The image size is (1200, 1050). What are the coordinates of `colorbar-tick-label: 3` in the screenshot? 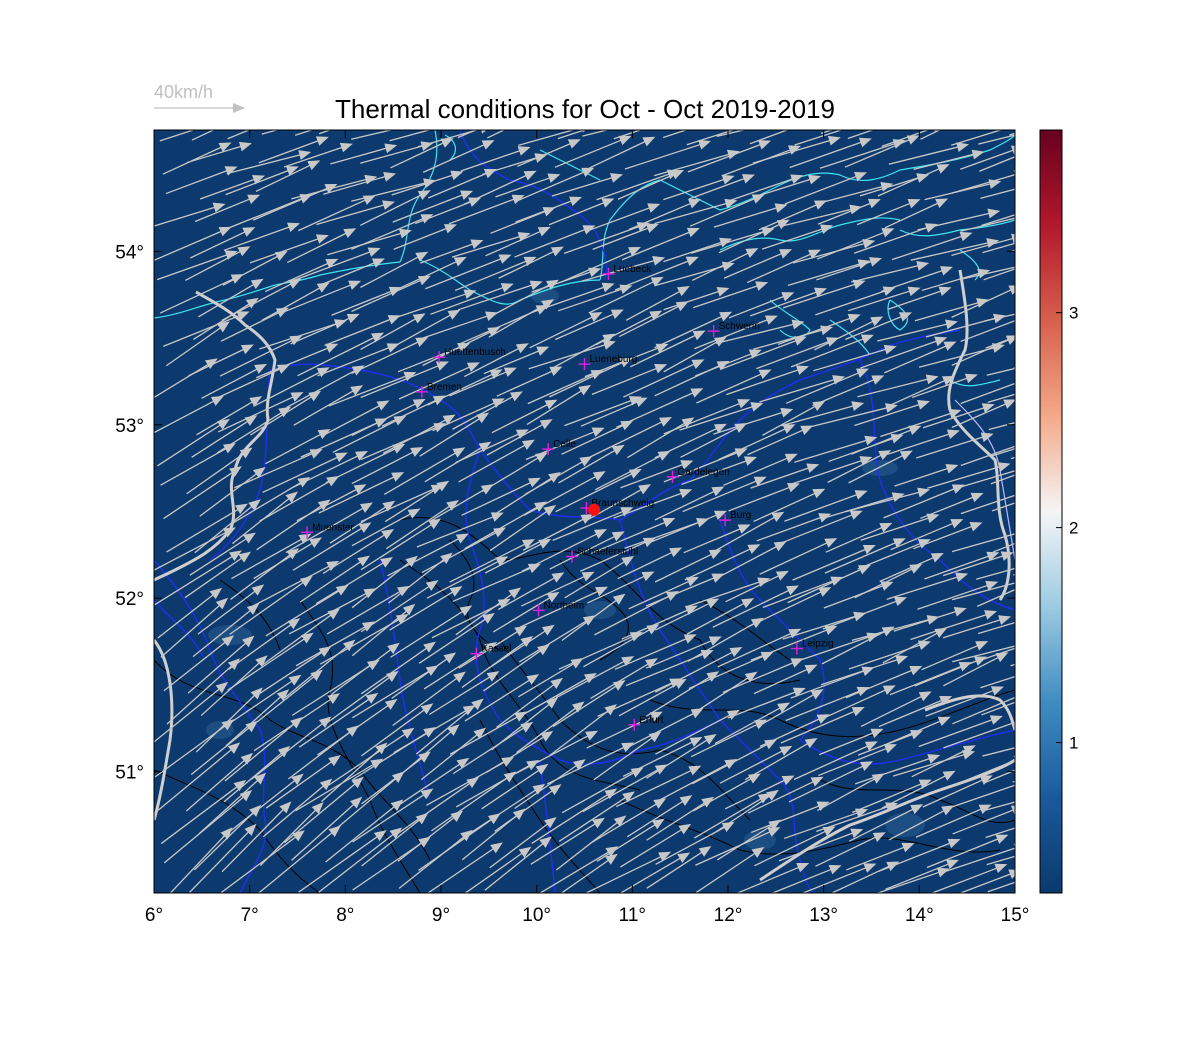 It's located at (1073, 313).